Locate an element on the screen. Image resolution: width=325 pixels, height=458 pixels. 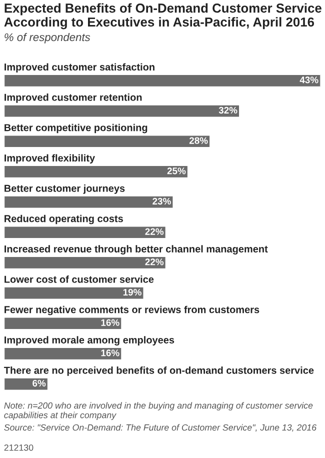
y-tick-label: Improved customer satisfaction is located at coordinates (79, 68).